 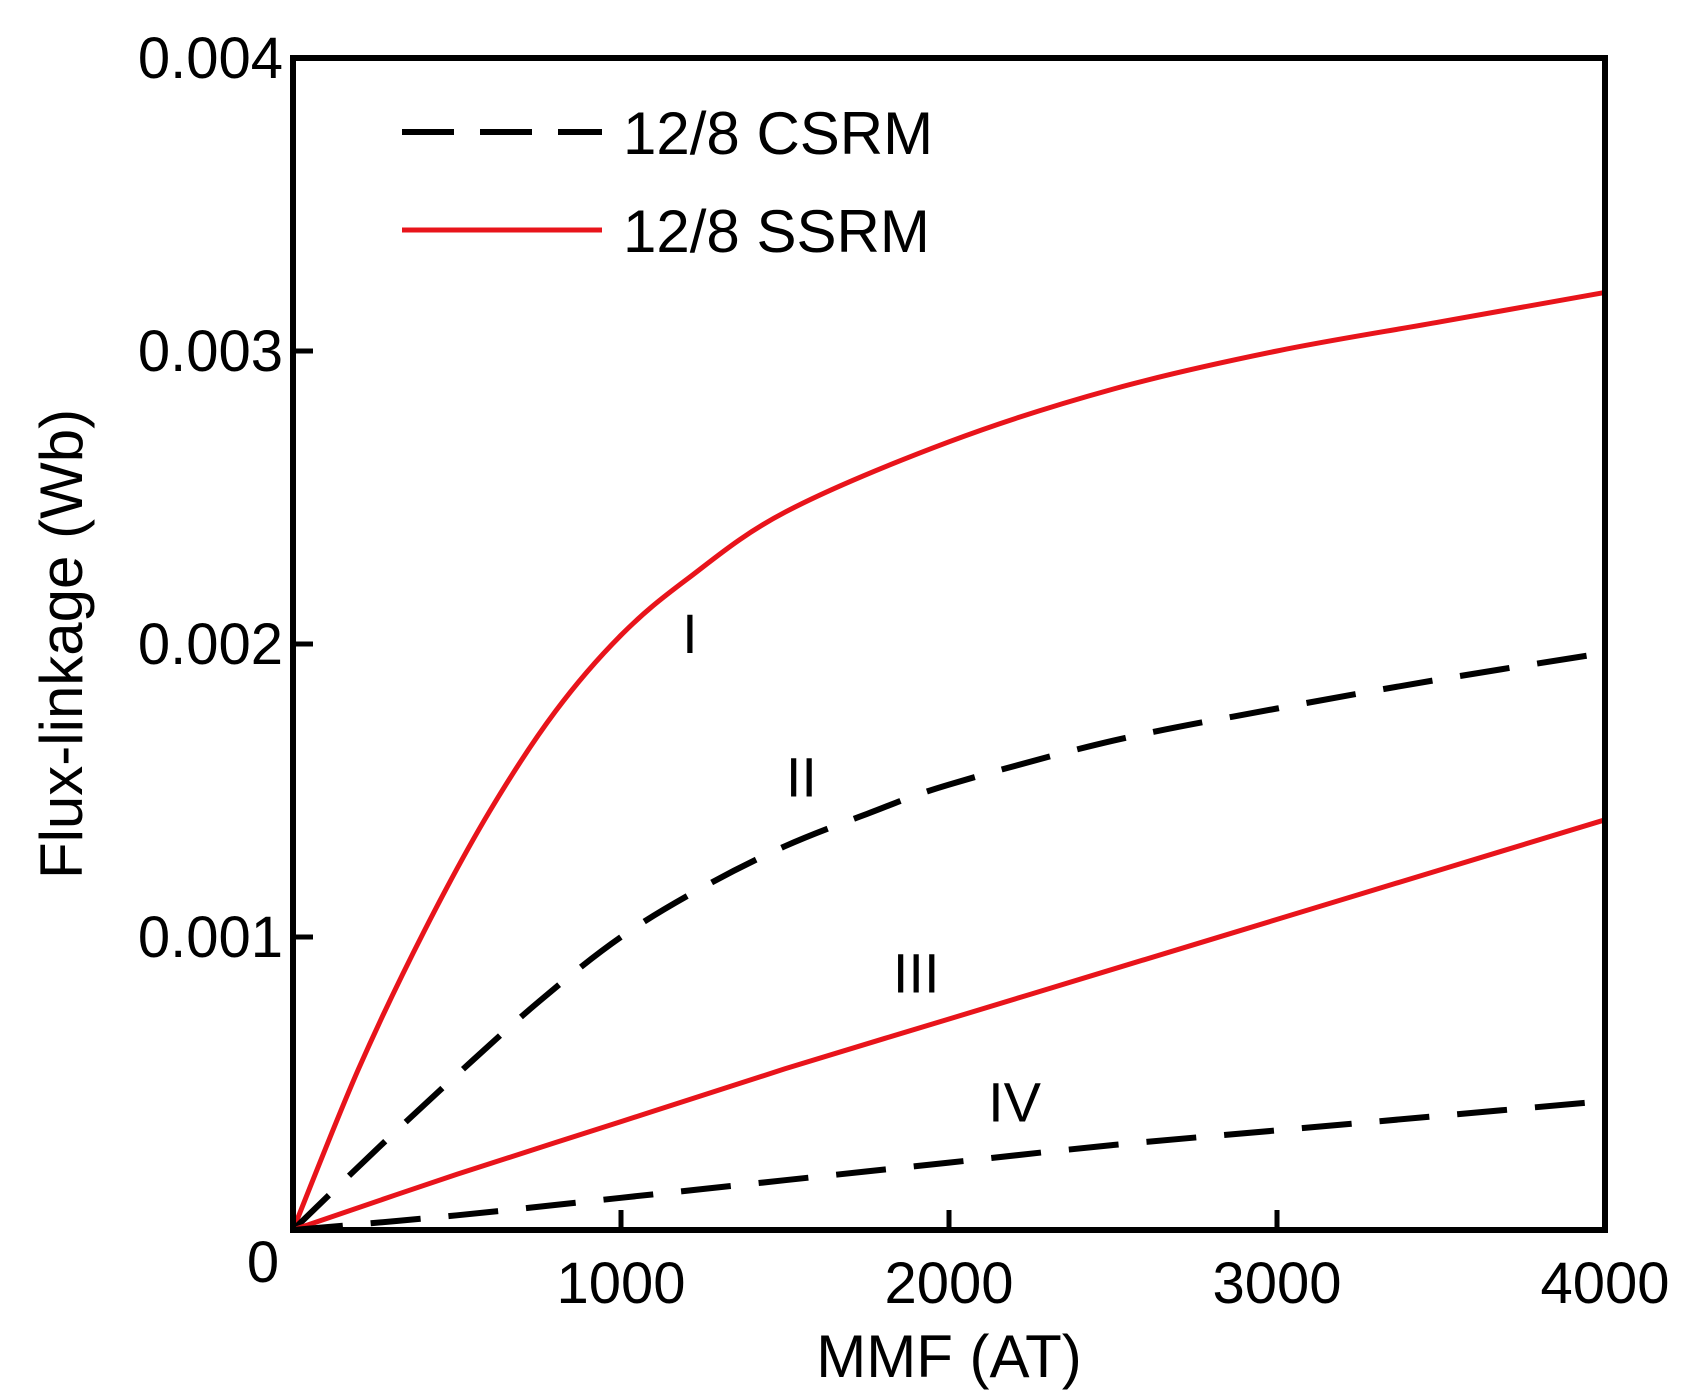 I want to click on curve-label-IV: IV, so click(x=1015, y=1102).